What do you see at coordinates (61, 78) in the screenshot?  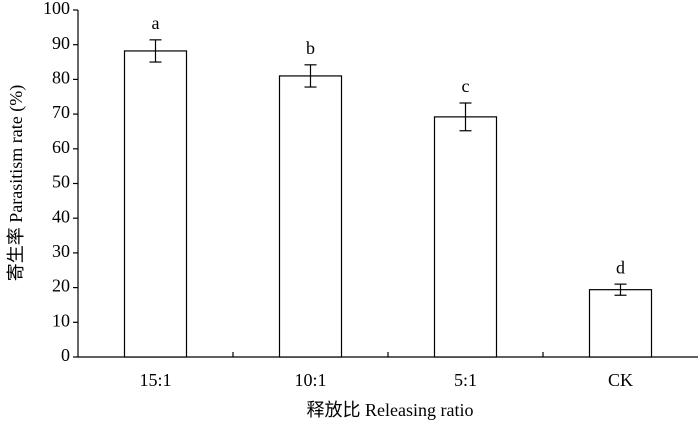 I see `y-tick-label: 80` at bounding box center [61, 78].